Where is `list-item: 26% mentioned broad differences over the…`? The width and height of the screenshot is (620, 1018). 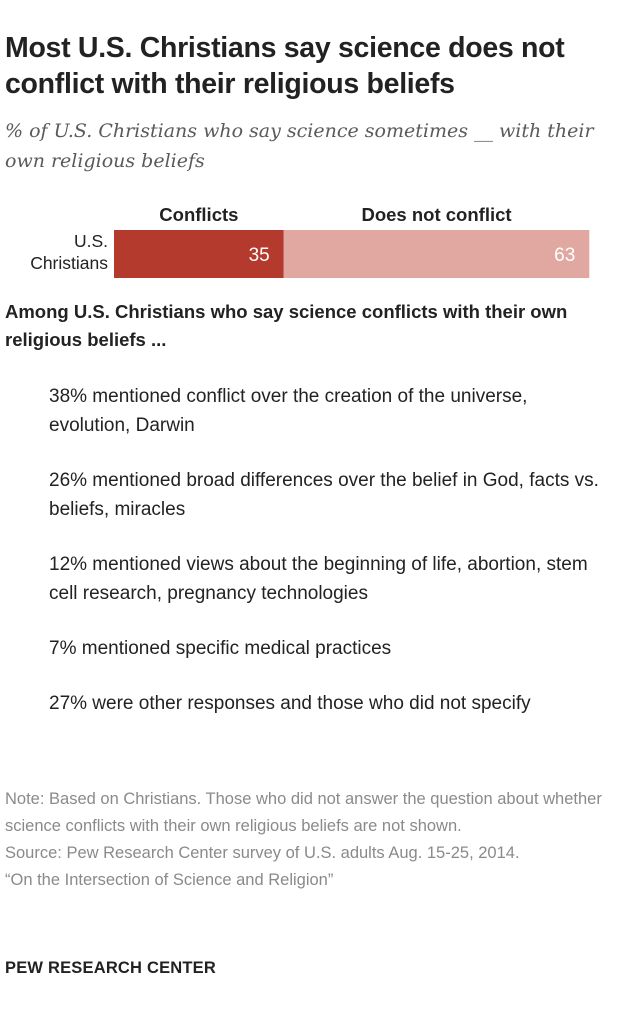 list-item: 26% mentioned broad differences over the… is located at coordinates (324, 495).